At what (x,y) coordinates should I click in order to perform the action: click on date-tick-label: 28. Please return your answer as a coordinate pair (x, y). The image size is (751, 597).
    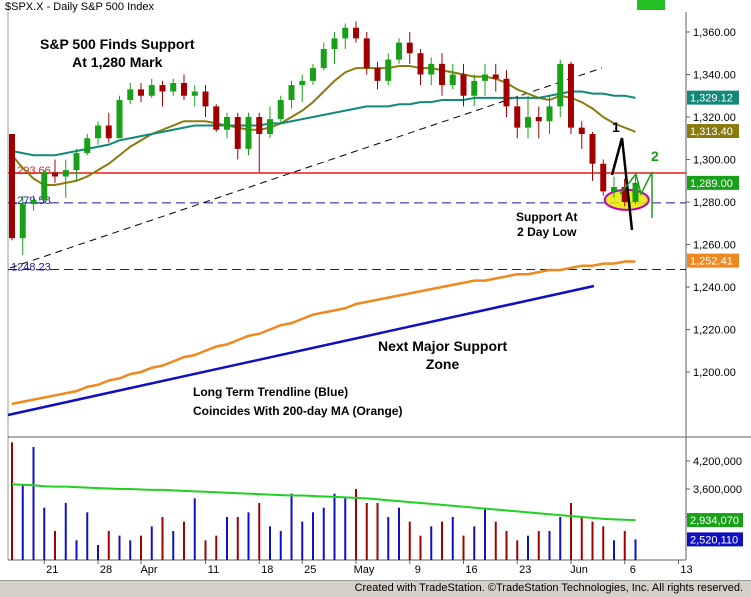
    Looking at the image, I should click on (106, 570).